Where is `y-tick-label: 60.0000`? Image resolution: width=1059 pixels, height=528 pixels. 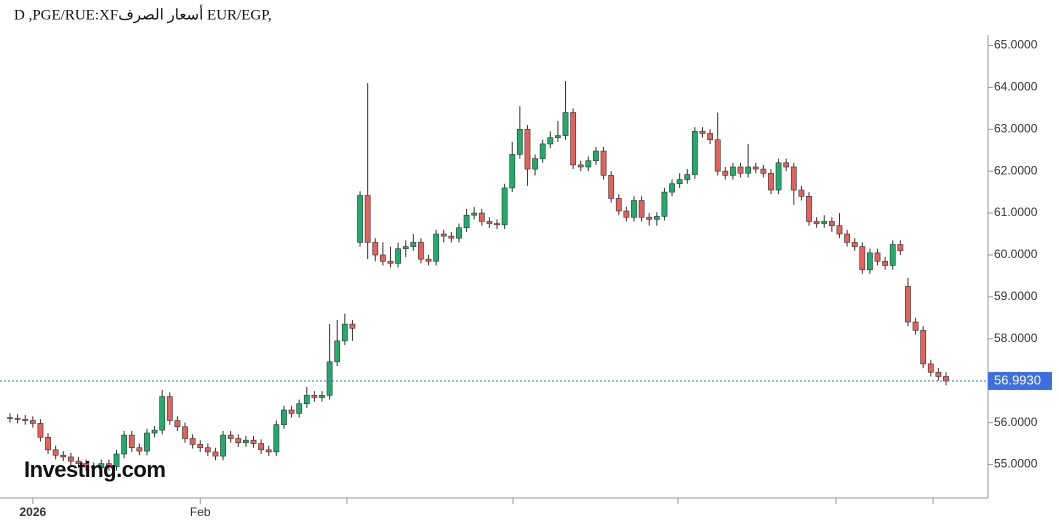 y-tick-label: 60.0000 is located at coordinates (1016, 254).